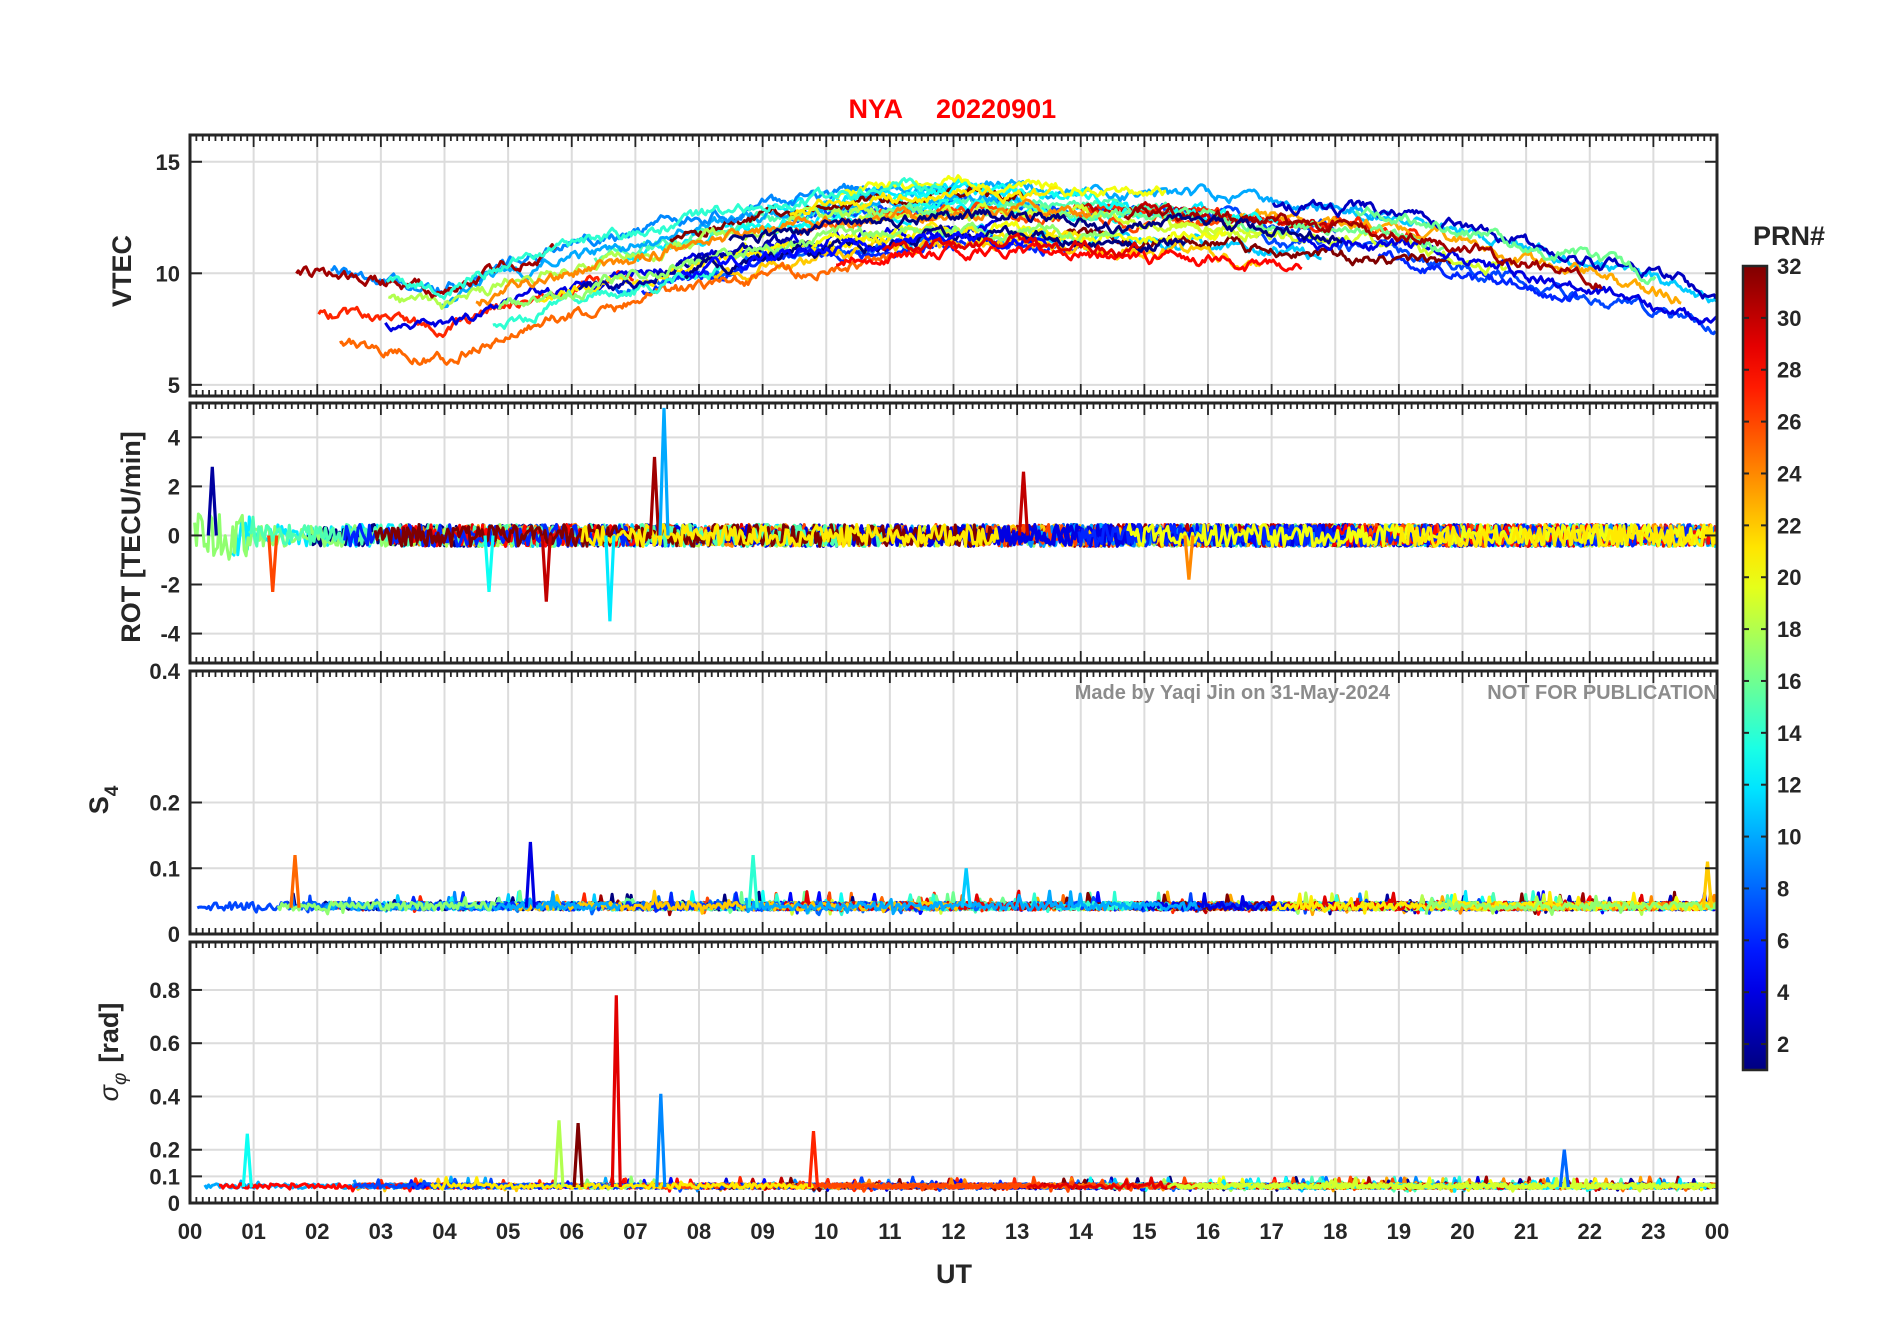 Image resolution: width=1902 pixels, height=1330 pixels. What do you see at coordinates (1144, 1231) in the screenshot?
I see `x-tick-label: 15` at bounding box center [1144, 1231].